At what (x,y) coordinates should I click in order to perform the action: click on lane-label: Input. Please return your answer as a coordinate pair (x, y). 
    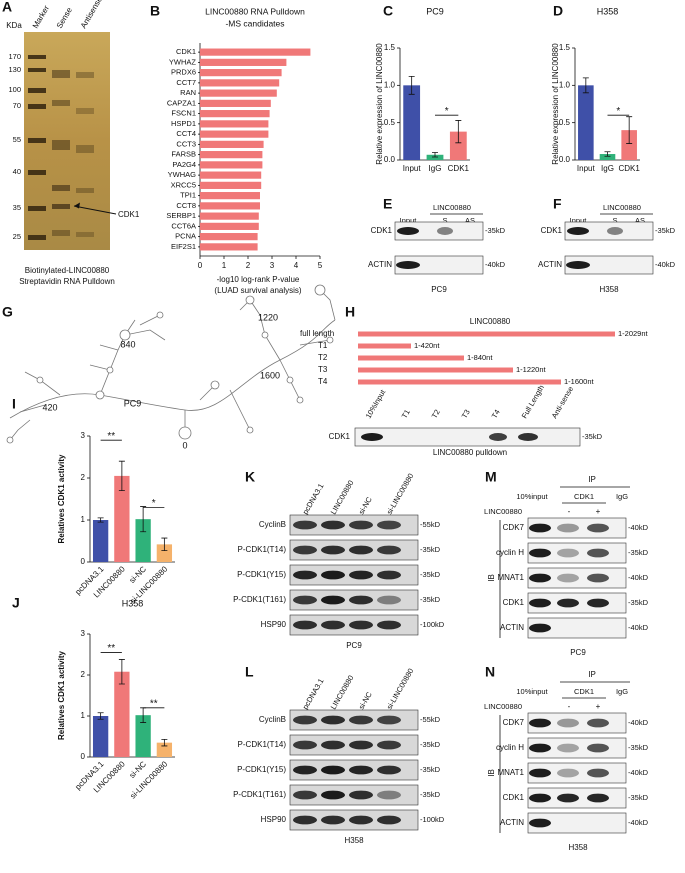
    Looking at the image, I should click on (409, 220).